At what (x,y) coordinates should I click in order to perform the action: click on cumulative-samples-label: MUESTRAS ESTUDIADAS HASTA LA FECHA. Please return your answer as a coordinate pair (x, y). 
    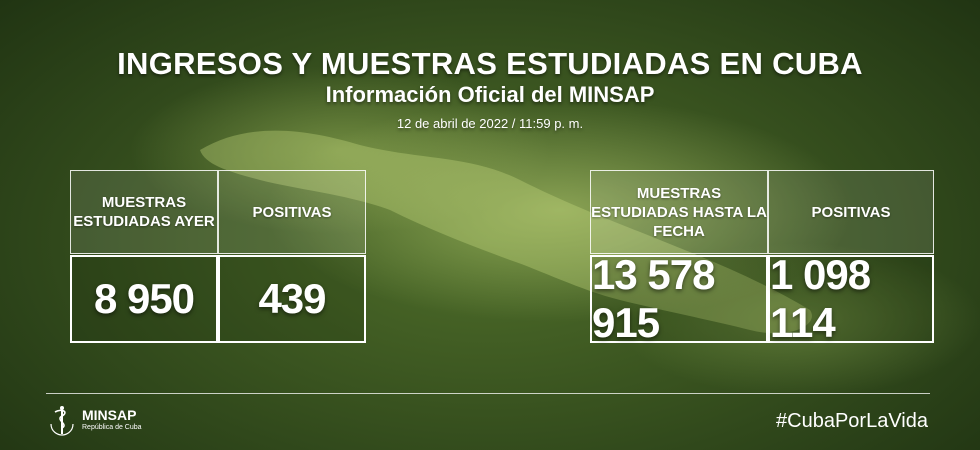
    Looking at the image, I should click on (679, 212).